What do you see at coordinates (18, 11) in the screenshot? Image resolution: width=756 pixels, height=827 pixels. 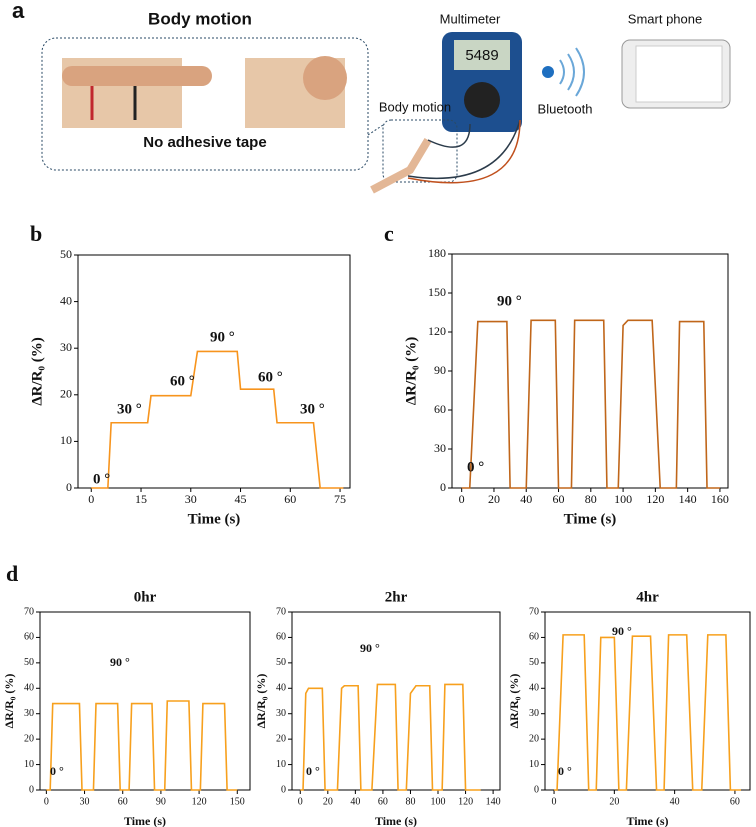 I see `panel-label: a` at bounding box center [18, 11].